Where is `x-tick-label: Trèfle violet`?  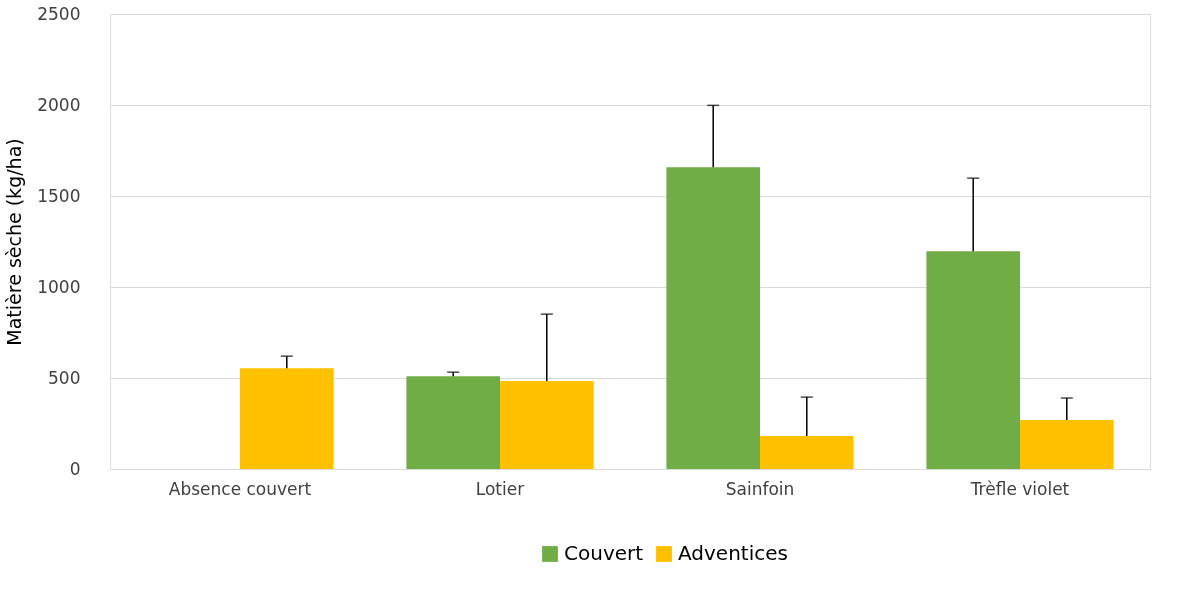
x-tick-label: Trèfle violet is located at coordinates (1019, 488).